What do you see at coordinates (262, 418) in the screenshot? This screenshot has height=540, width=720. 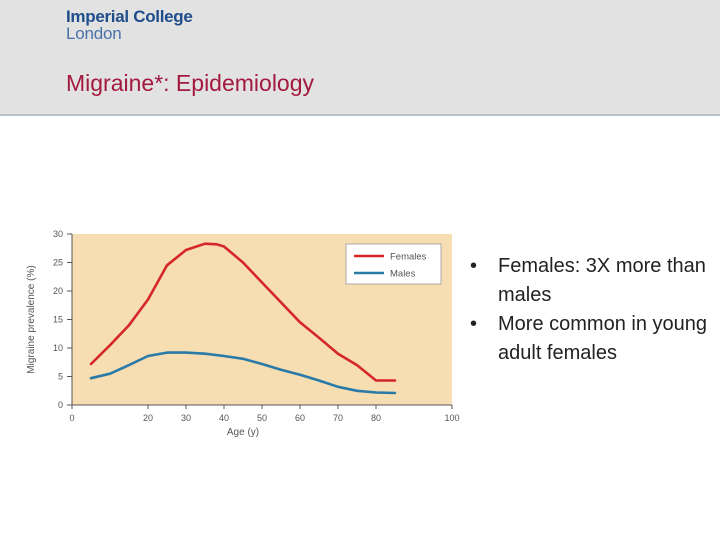 I see `x-tick-label: 50` at bounding box center [262, 418].